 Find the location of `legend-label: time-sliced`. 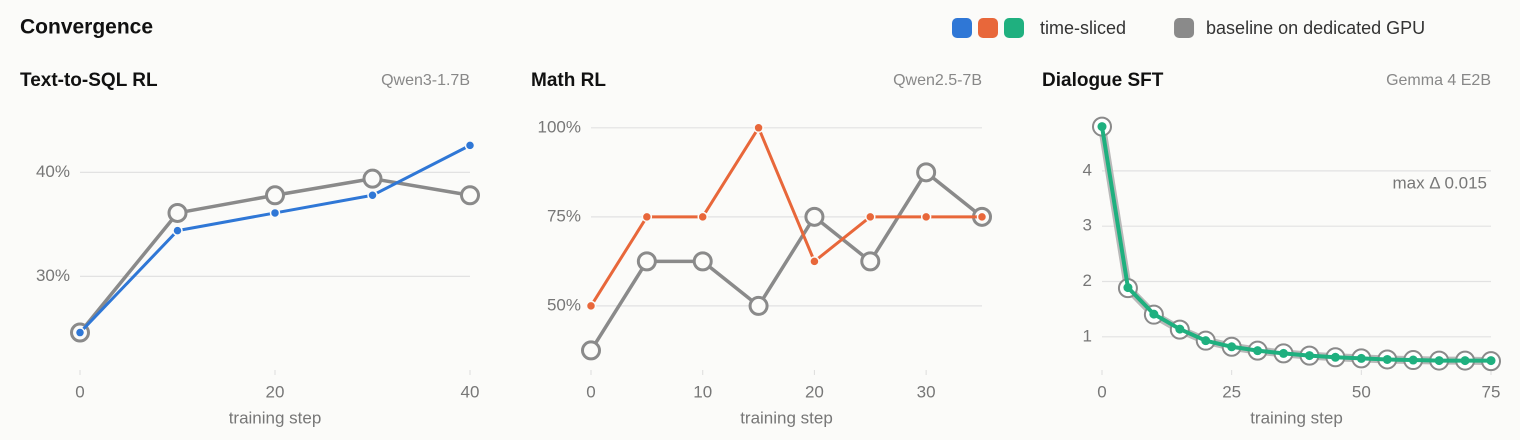

legend-label: time-sliced is located at coordinates (1083, 28).